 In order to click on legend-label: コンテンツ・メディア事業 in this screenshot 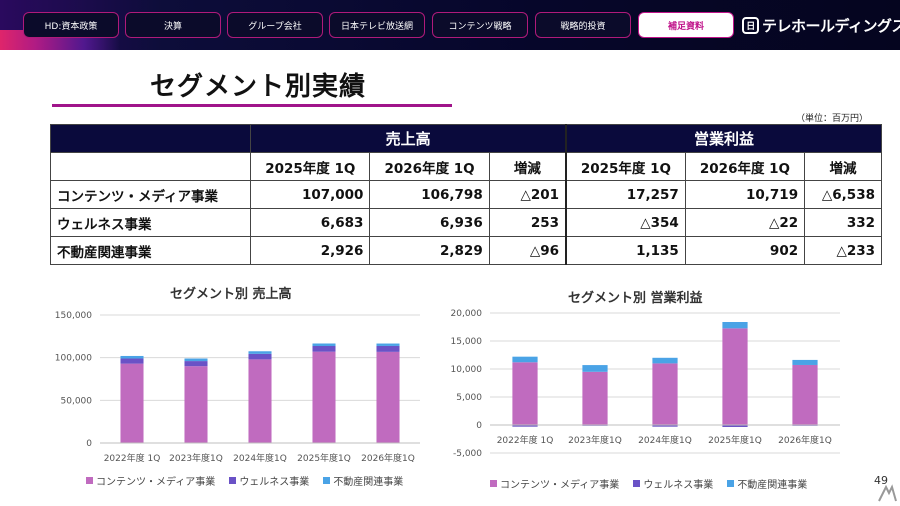, I will do `click(560, 485)`.